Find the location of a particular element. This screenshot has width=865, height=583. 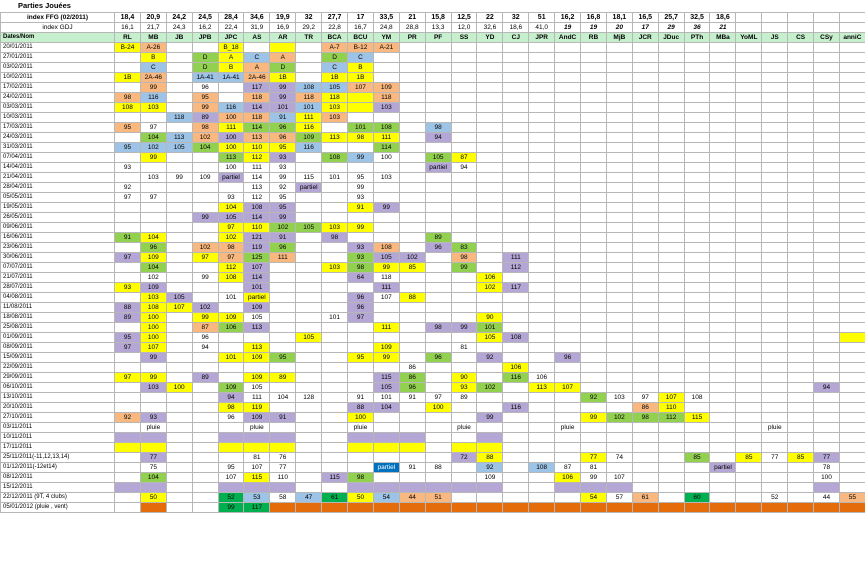

date-cell: 29/09/2011 is located at coordinates (57, 377).